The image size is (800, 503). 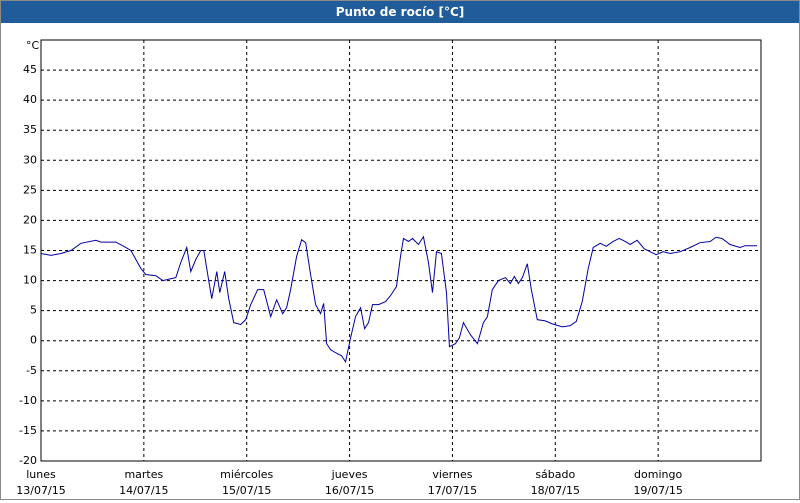 What do you see at coordinates (33, 45) in the screenshot?
I see `y-unit: °C` at bounding box center [33, 45].